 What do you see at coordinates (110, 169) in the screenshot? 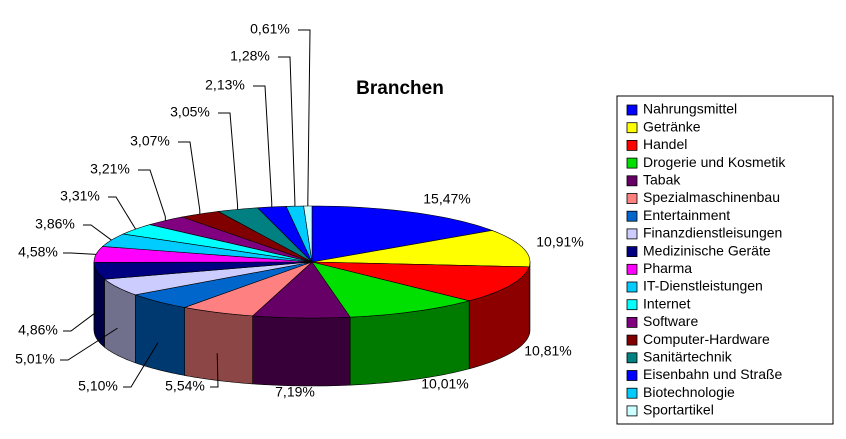
I see `data-label: 3,21%` at bounding box center [110, 169].